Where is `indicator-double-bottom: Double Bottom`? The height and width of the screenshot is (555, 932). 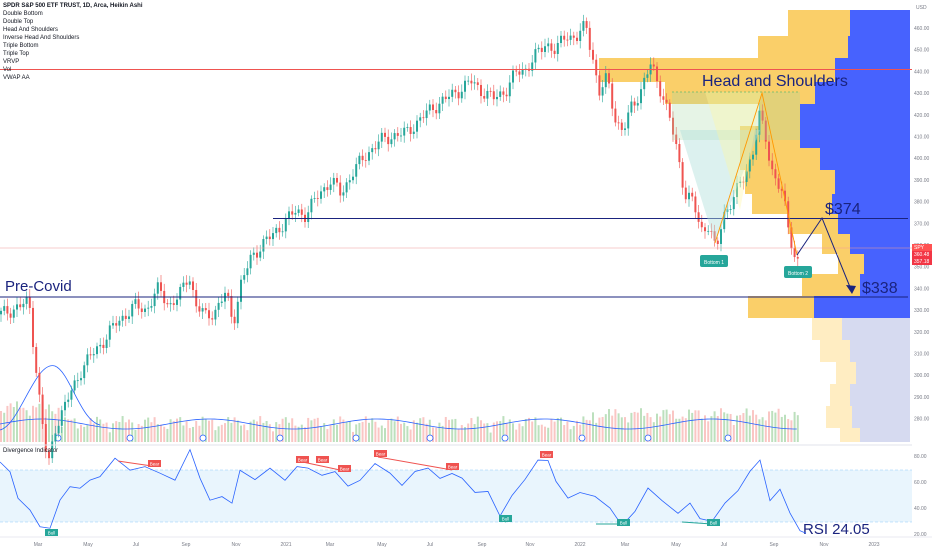 indicator-double-bottom: Double Bottom is located at coordinates (23, 14).